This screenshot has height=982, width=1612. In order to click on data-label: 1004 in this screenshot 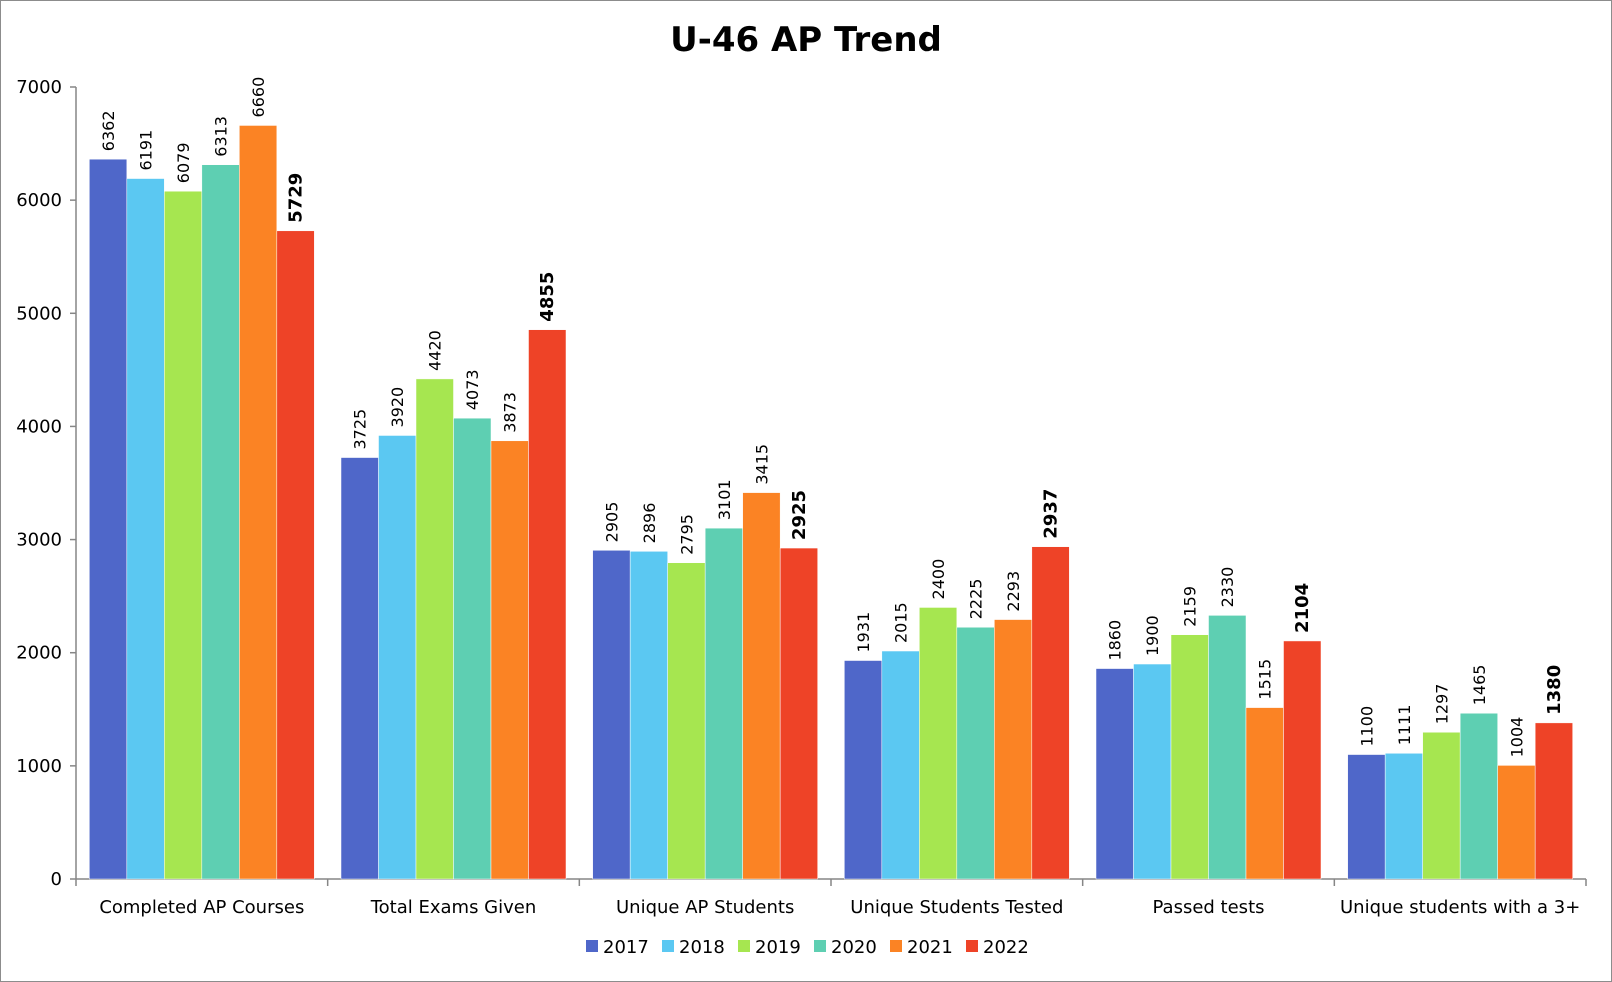, I will do `click(1516, 737)`.